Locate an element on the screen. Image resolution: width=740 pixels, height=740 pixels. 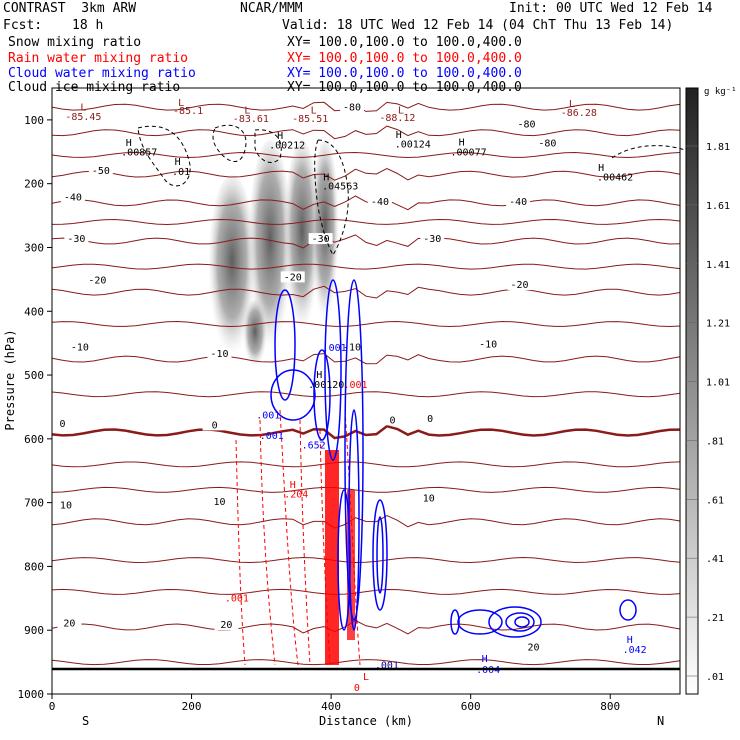
colorbar-label: 1.61 is located at coordinates (718, 206).